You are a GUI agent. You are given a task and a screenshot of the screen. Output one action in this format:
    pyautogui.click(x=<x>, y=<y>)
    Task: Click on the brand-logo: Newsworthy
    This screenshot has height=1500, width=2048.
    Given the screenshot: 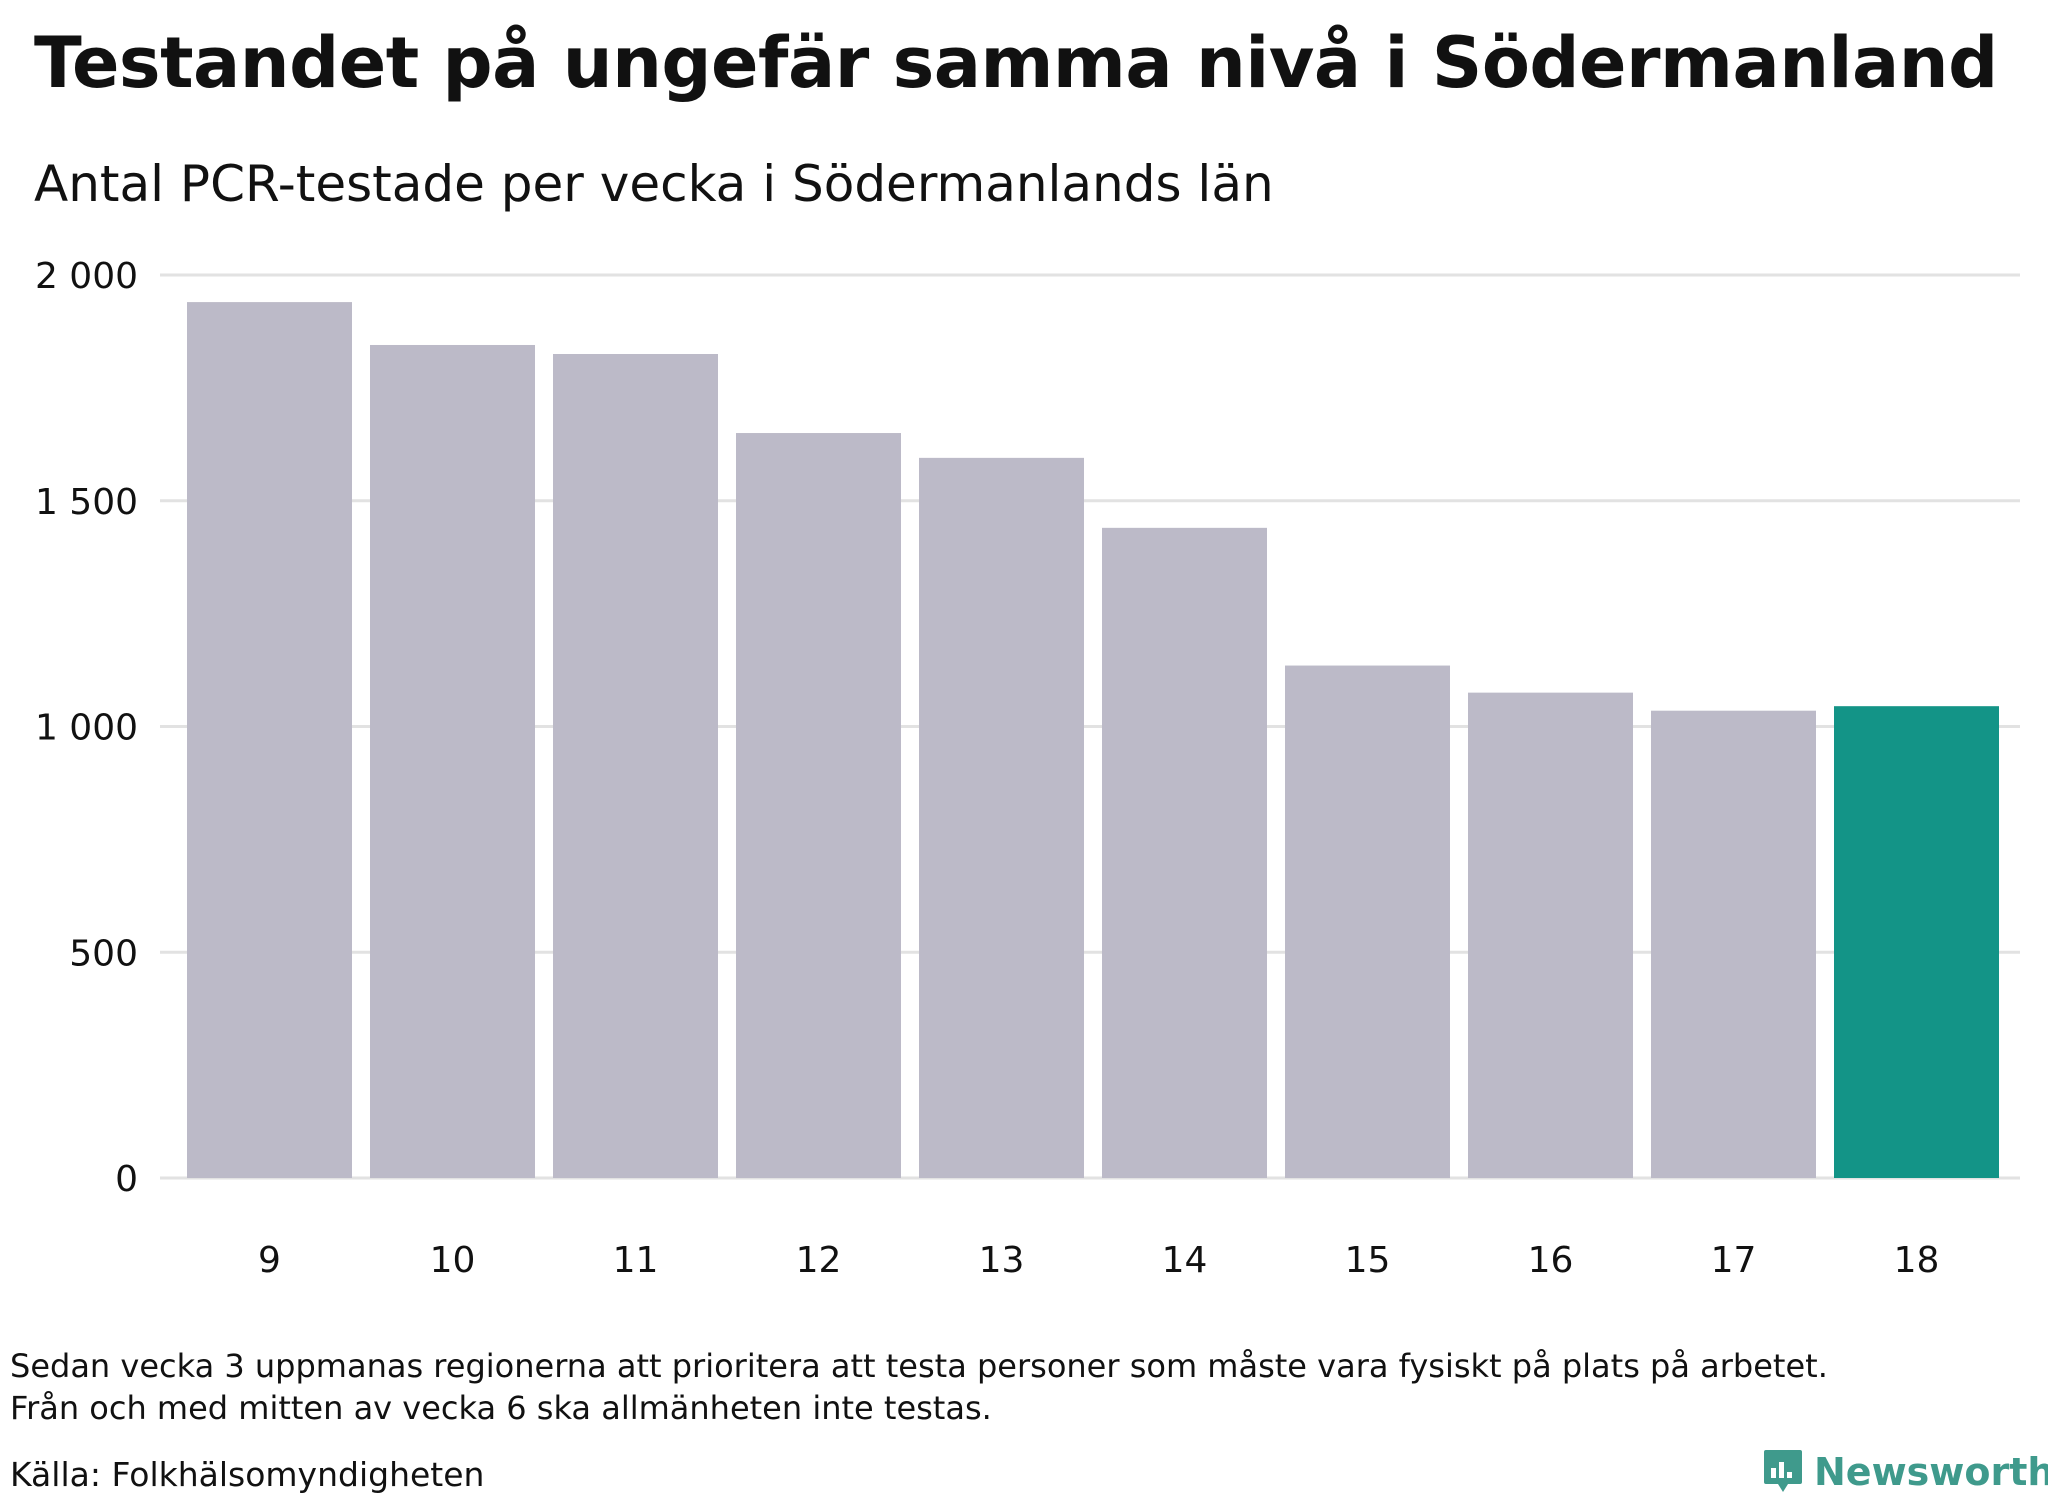 What is the action you would take?
    pyautogui.click(x=1905, y=1472)
    